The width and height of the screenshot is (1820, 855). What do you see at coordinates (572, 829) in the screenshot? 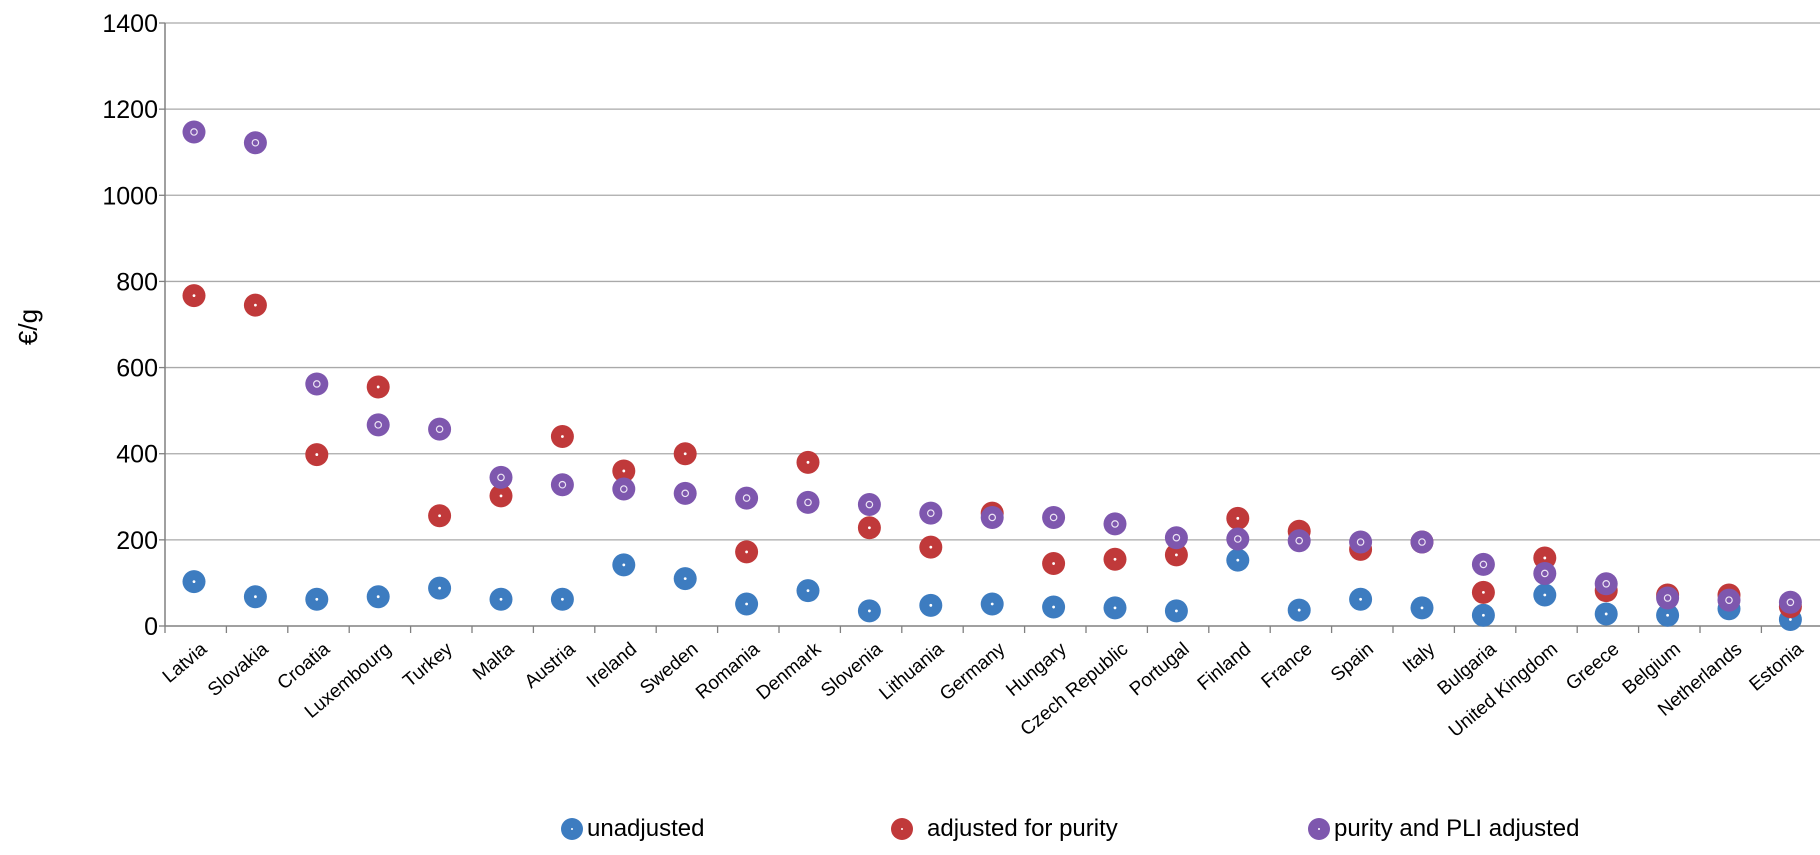
I see `legend-marker-unadjusted` at bounding box center [572, 829].